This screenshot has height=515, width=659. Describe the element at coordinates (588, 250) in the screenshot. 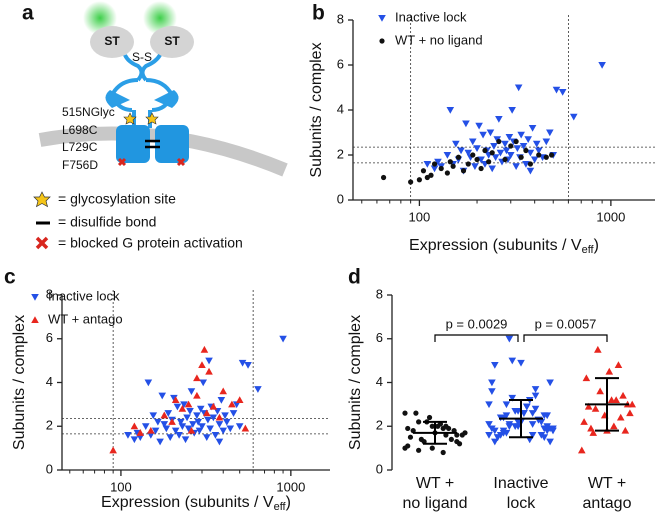

I see `x-label-sub: eff` at that location.